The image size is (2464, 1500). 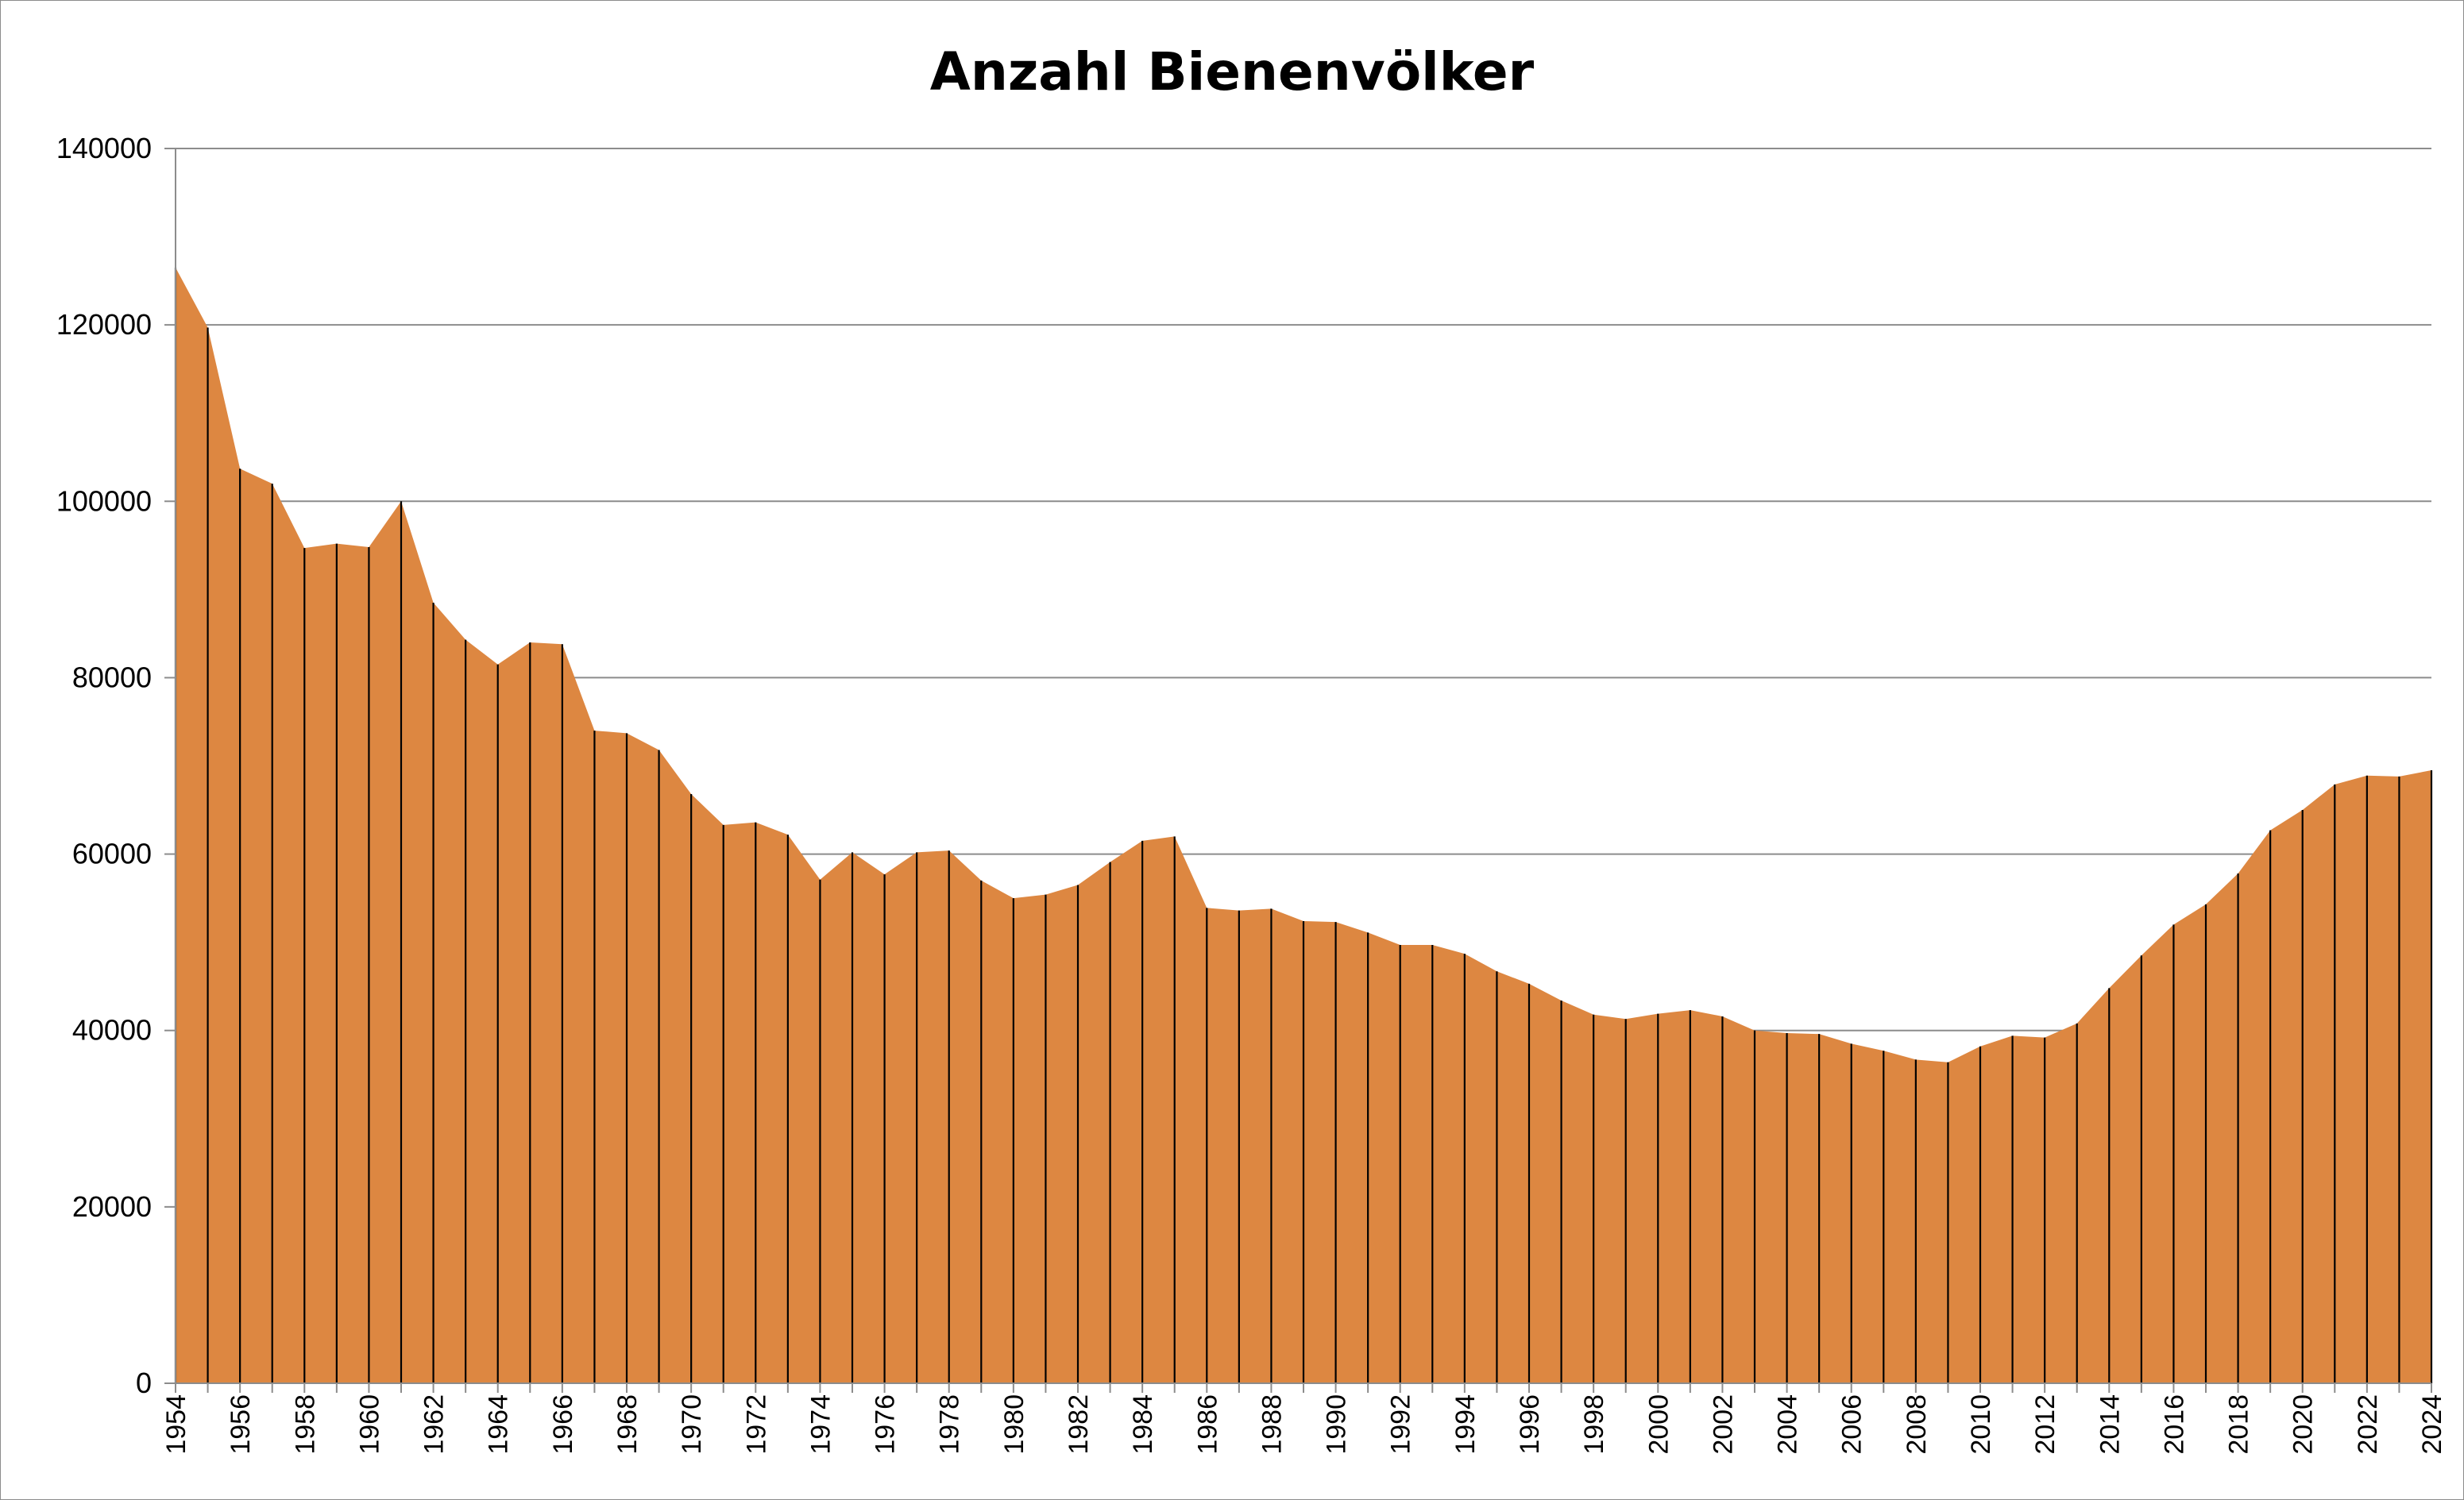 I want to click on x-tick-label: 1994, so click(x=1465, y=1425).